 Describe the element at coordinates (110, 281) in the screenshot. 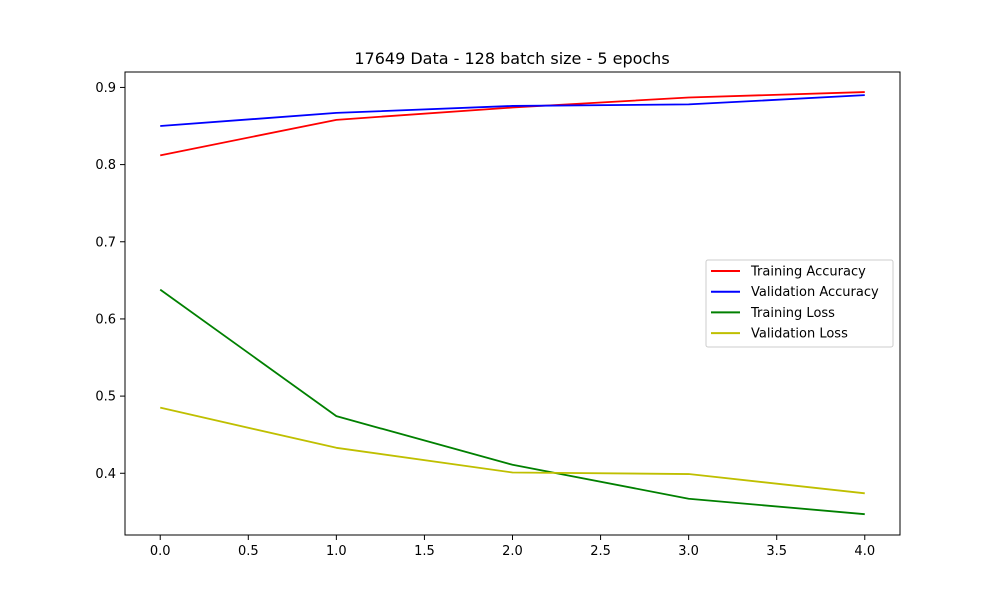

I see `y-axis: 0.4 0.5 0.6 0.7 0.8 0.9` at that location.